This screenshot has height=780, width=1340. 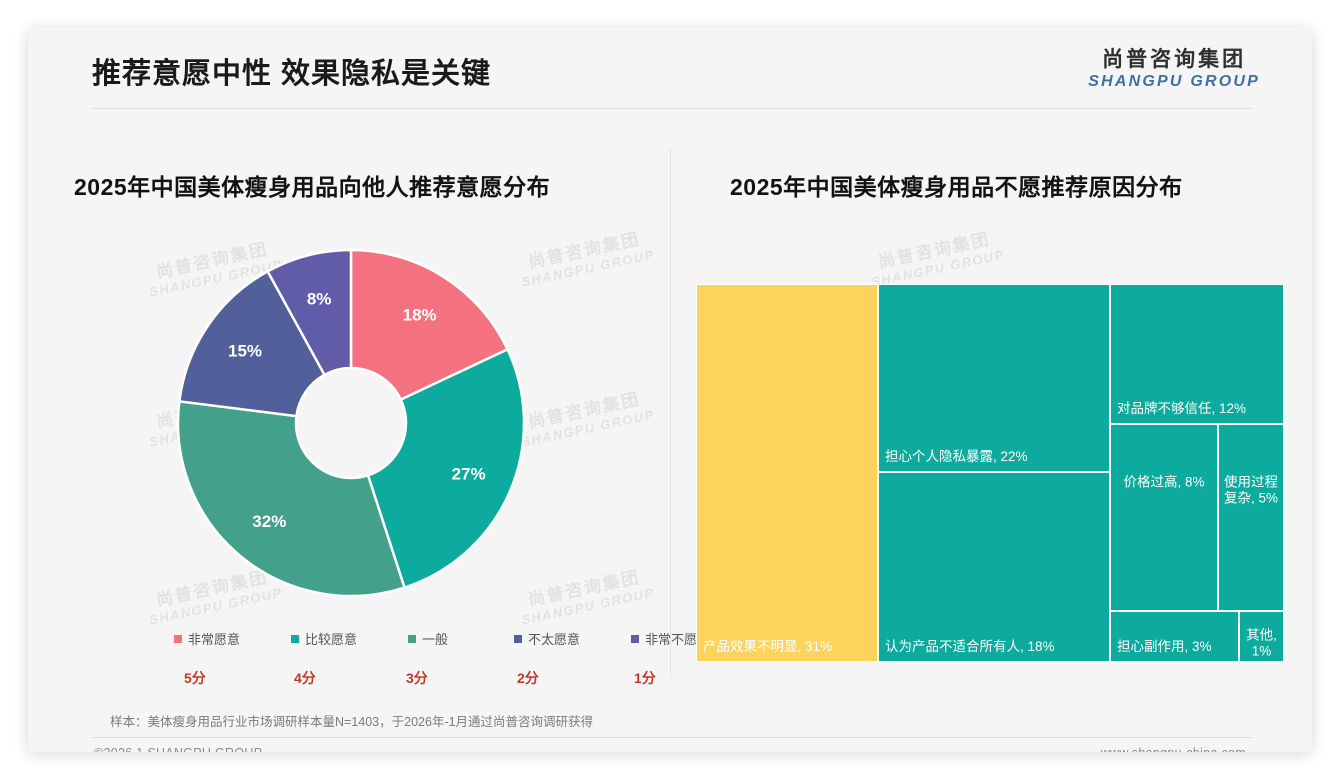 I want to click on treemap-cell-label: 认为产品不适合所有人, 18%, so click(x=970, y=647).